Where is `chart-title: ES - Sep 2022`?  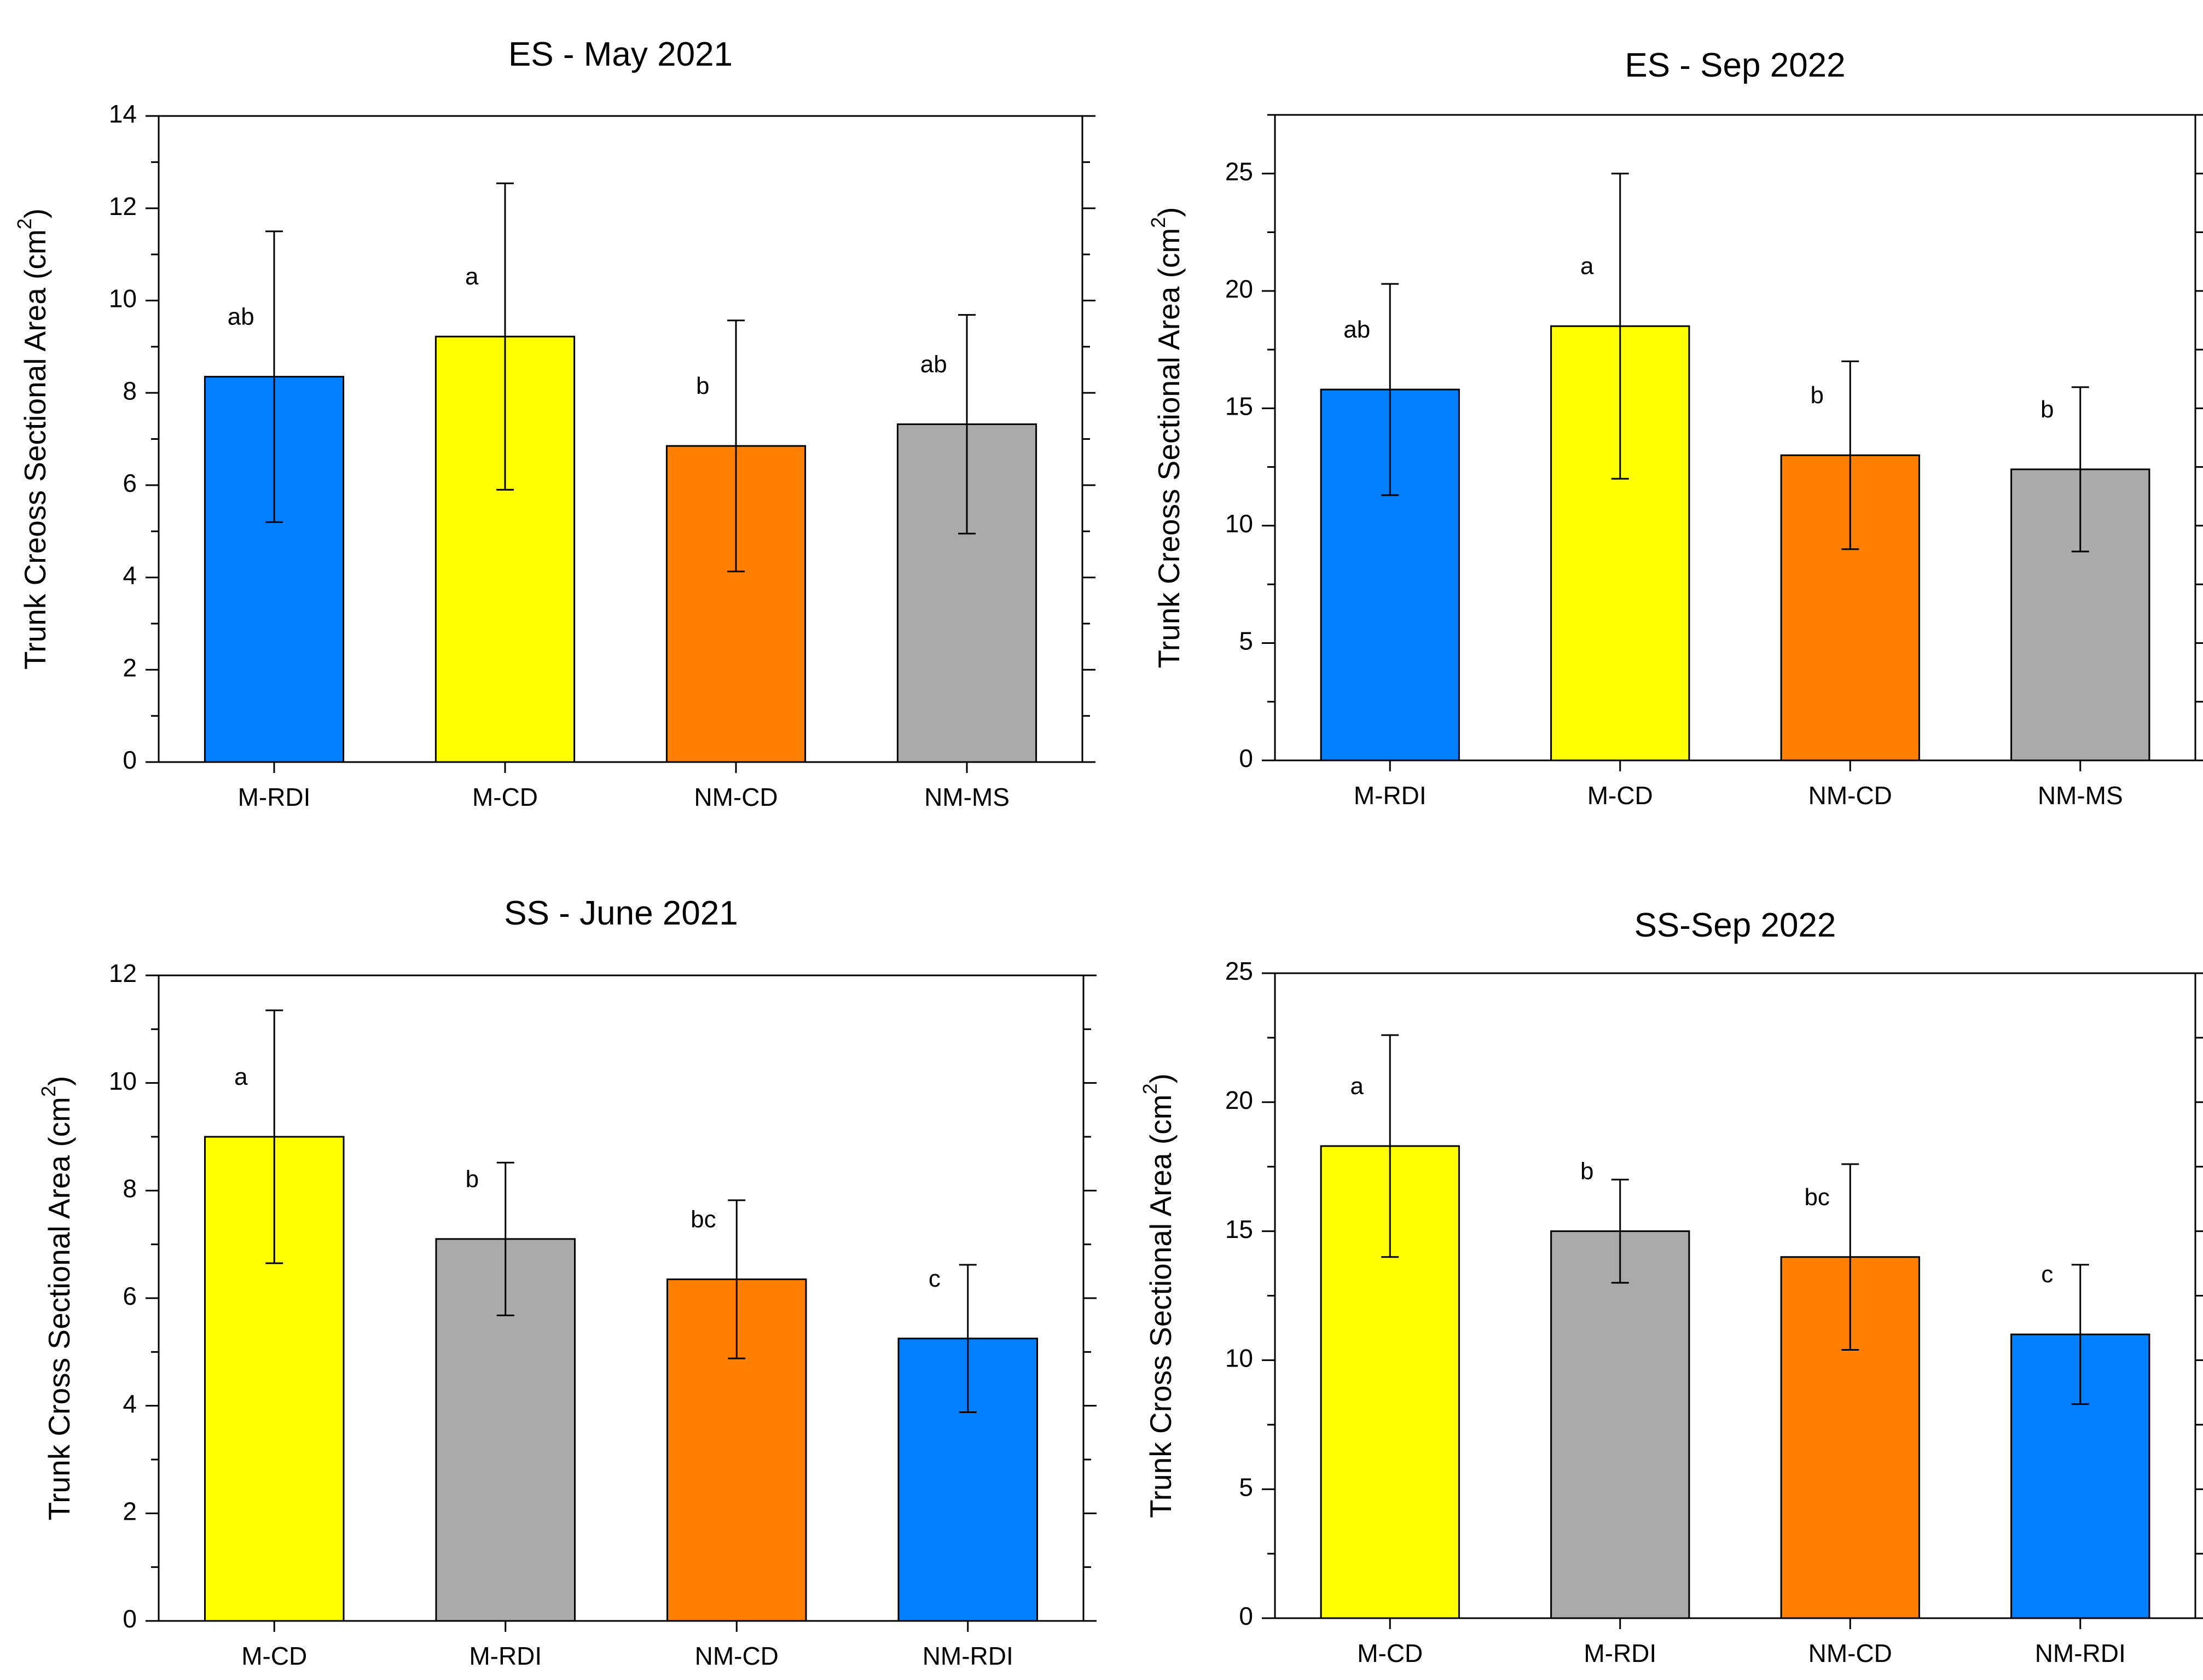 chart-title: ES - Sep 2022 is located at coordinates (1735, 65).